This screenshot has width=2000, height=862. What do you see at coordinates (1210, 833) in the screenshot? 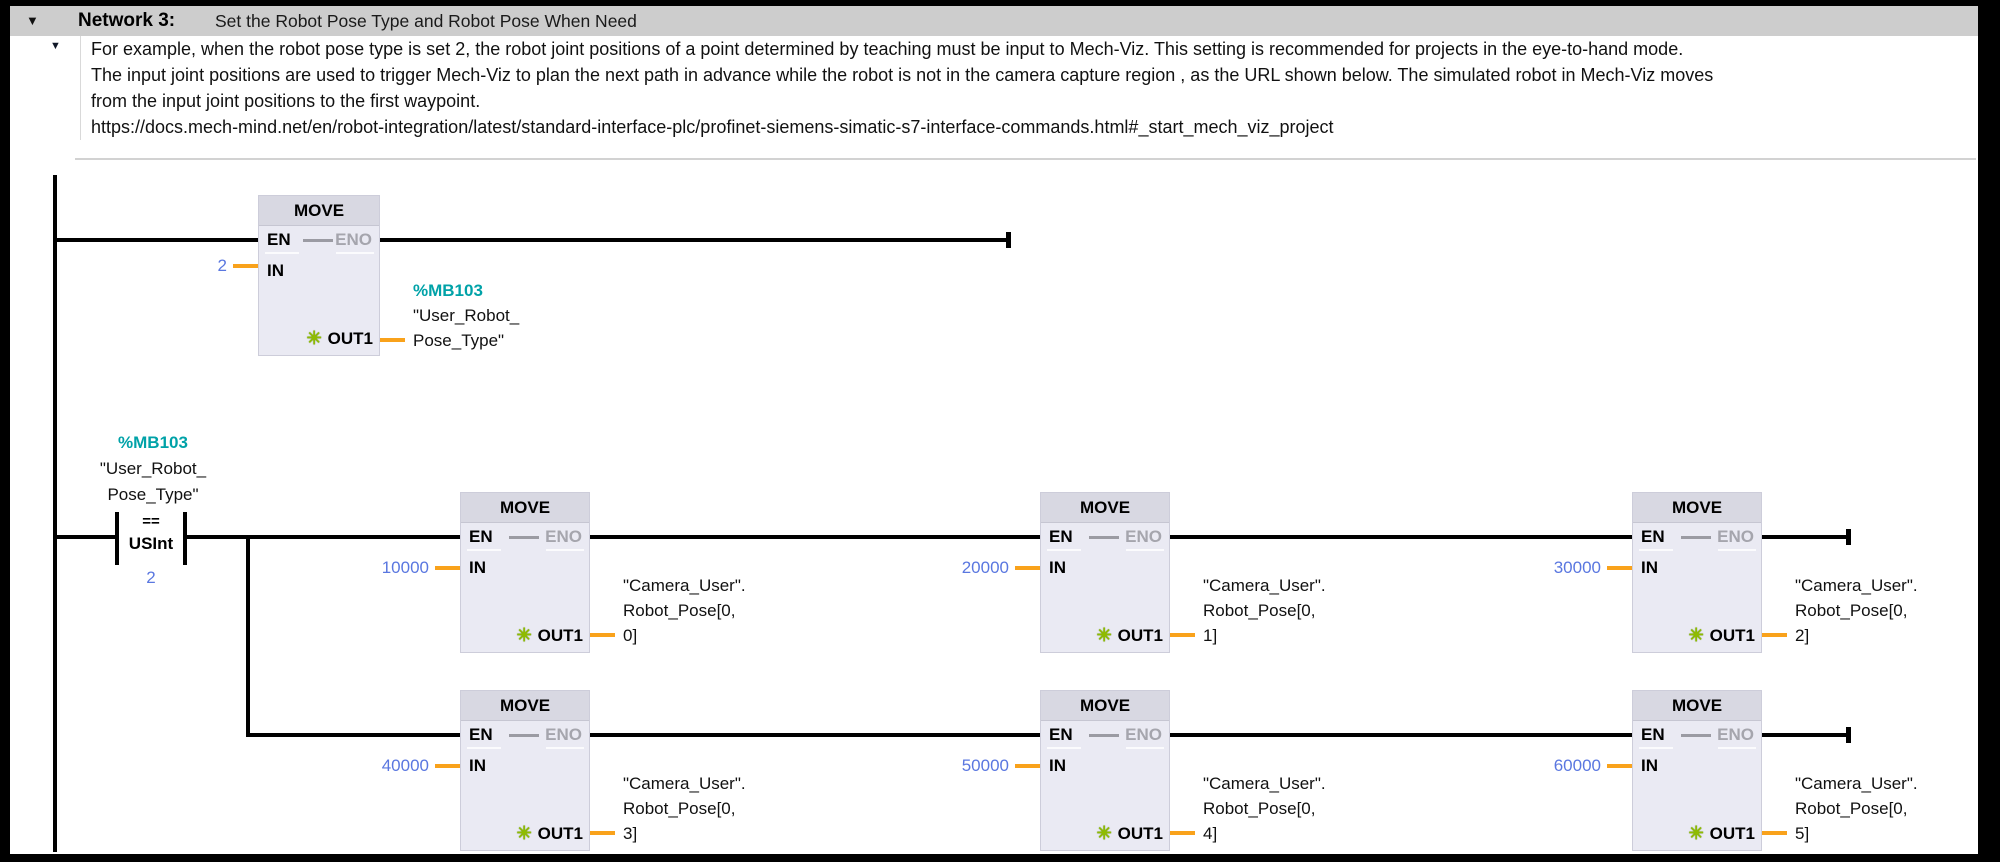
I see `operand-line: 4]` at bounding box center [1210, 833].